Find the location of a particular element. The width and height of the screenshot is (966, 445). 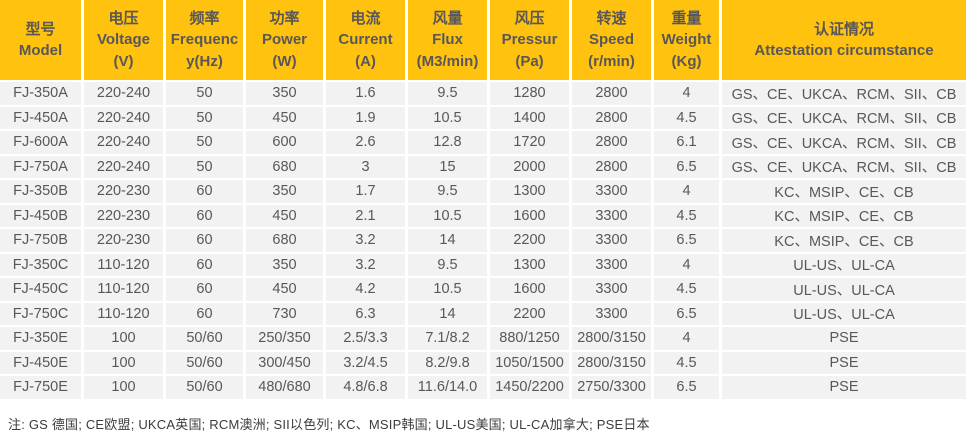

cell-flux: 11.6/14.0 is located at coordinates (449, 388).